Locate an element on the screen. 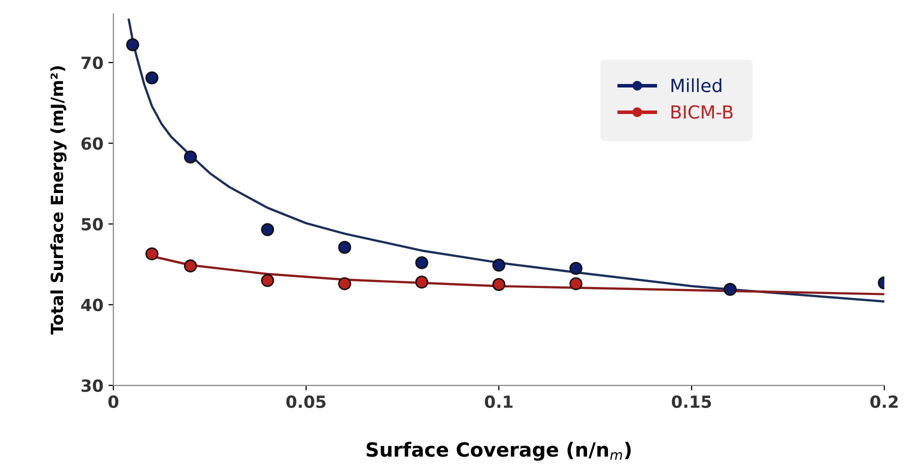 The height and width of the screenshot is (470, 907). y-tick-label: 30 is located at coordinates (92, 385).